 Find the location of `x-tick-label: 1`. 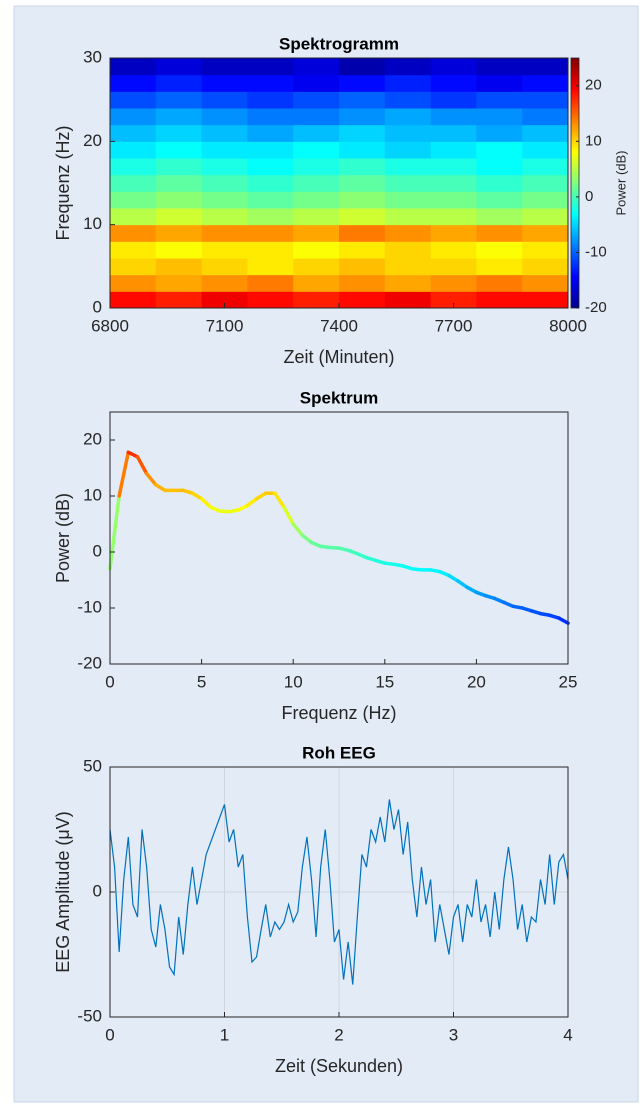

x-tick-label: 1 is located at coordinates (224, 1034).